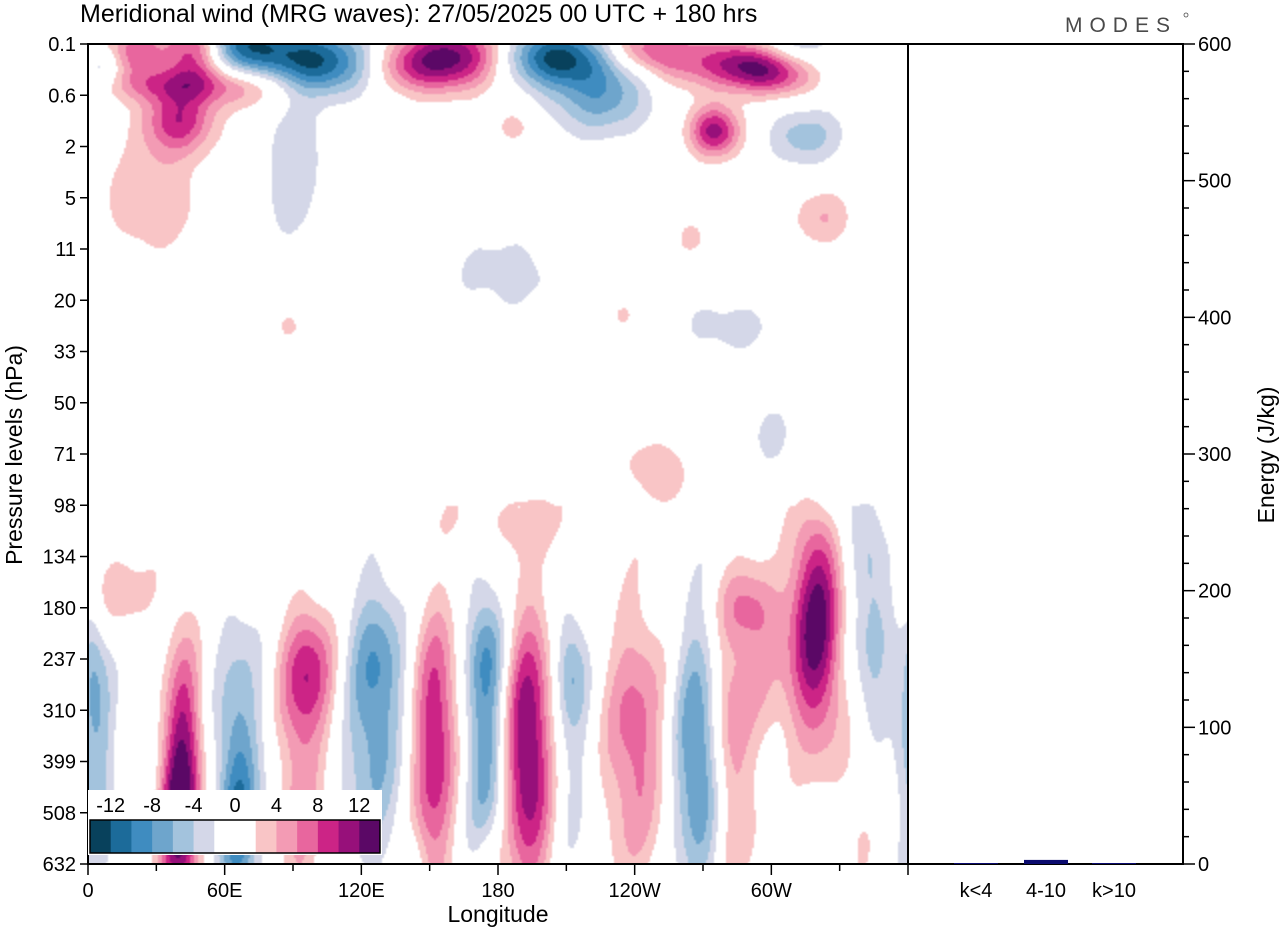 The width and height of the screenshot is (1280, 930). Describe the element at coordinates (70, 199) in the screenshot. I see `y-tick-label: 5` at that location.